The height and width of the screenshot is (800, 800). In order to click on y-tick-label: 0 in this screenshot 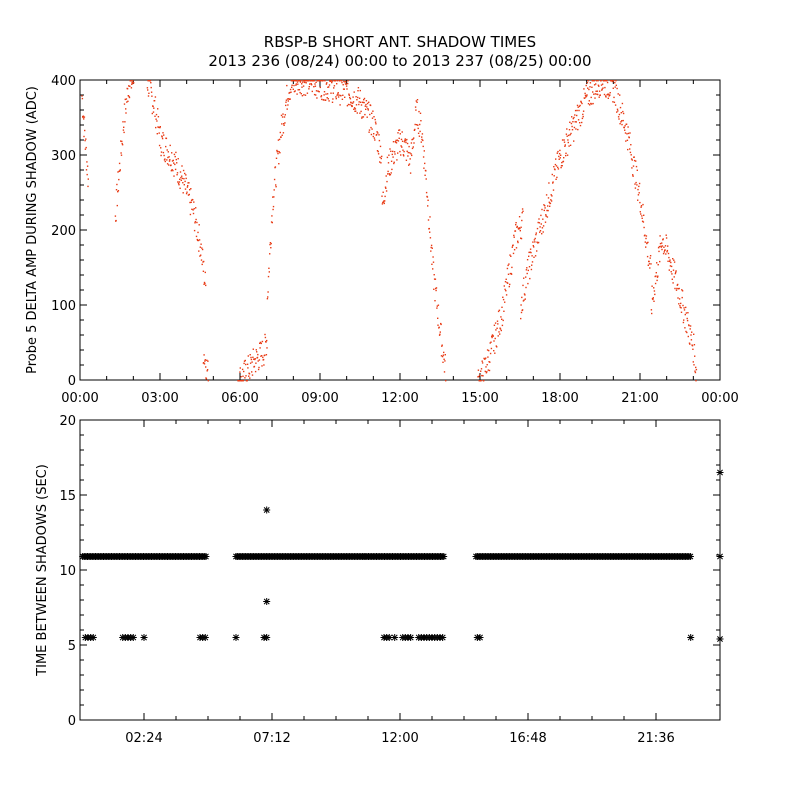, I will do `click(72, 381)`.